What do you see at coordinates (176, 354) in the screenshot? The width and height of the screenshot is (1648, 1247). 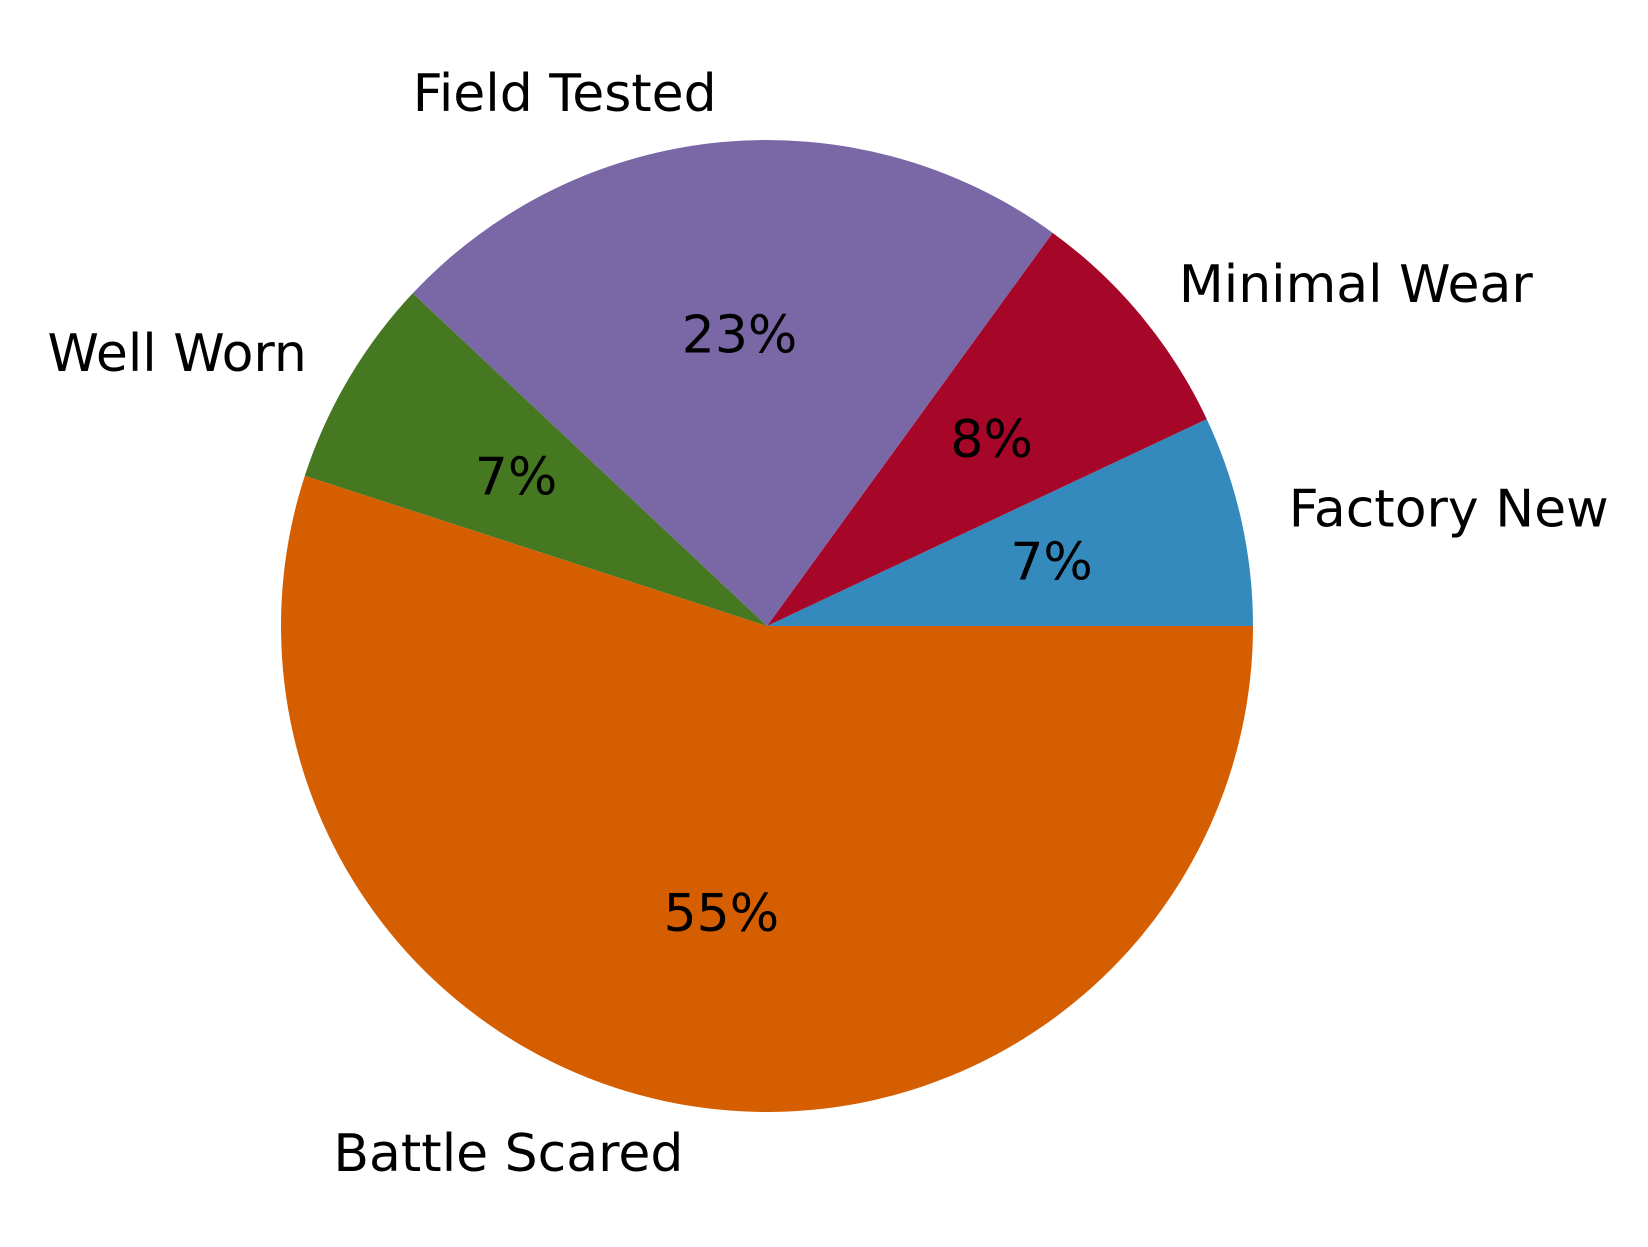 I see `category-label-well-worn: Well Worn` at bounding box center [176, 354].